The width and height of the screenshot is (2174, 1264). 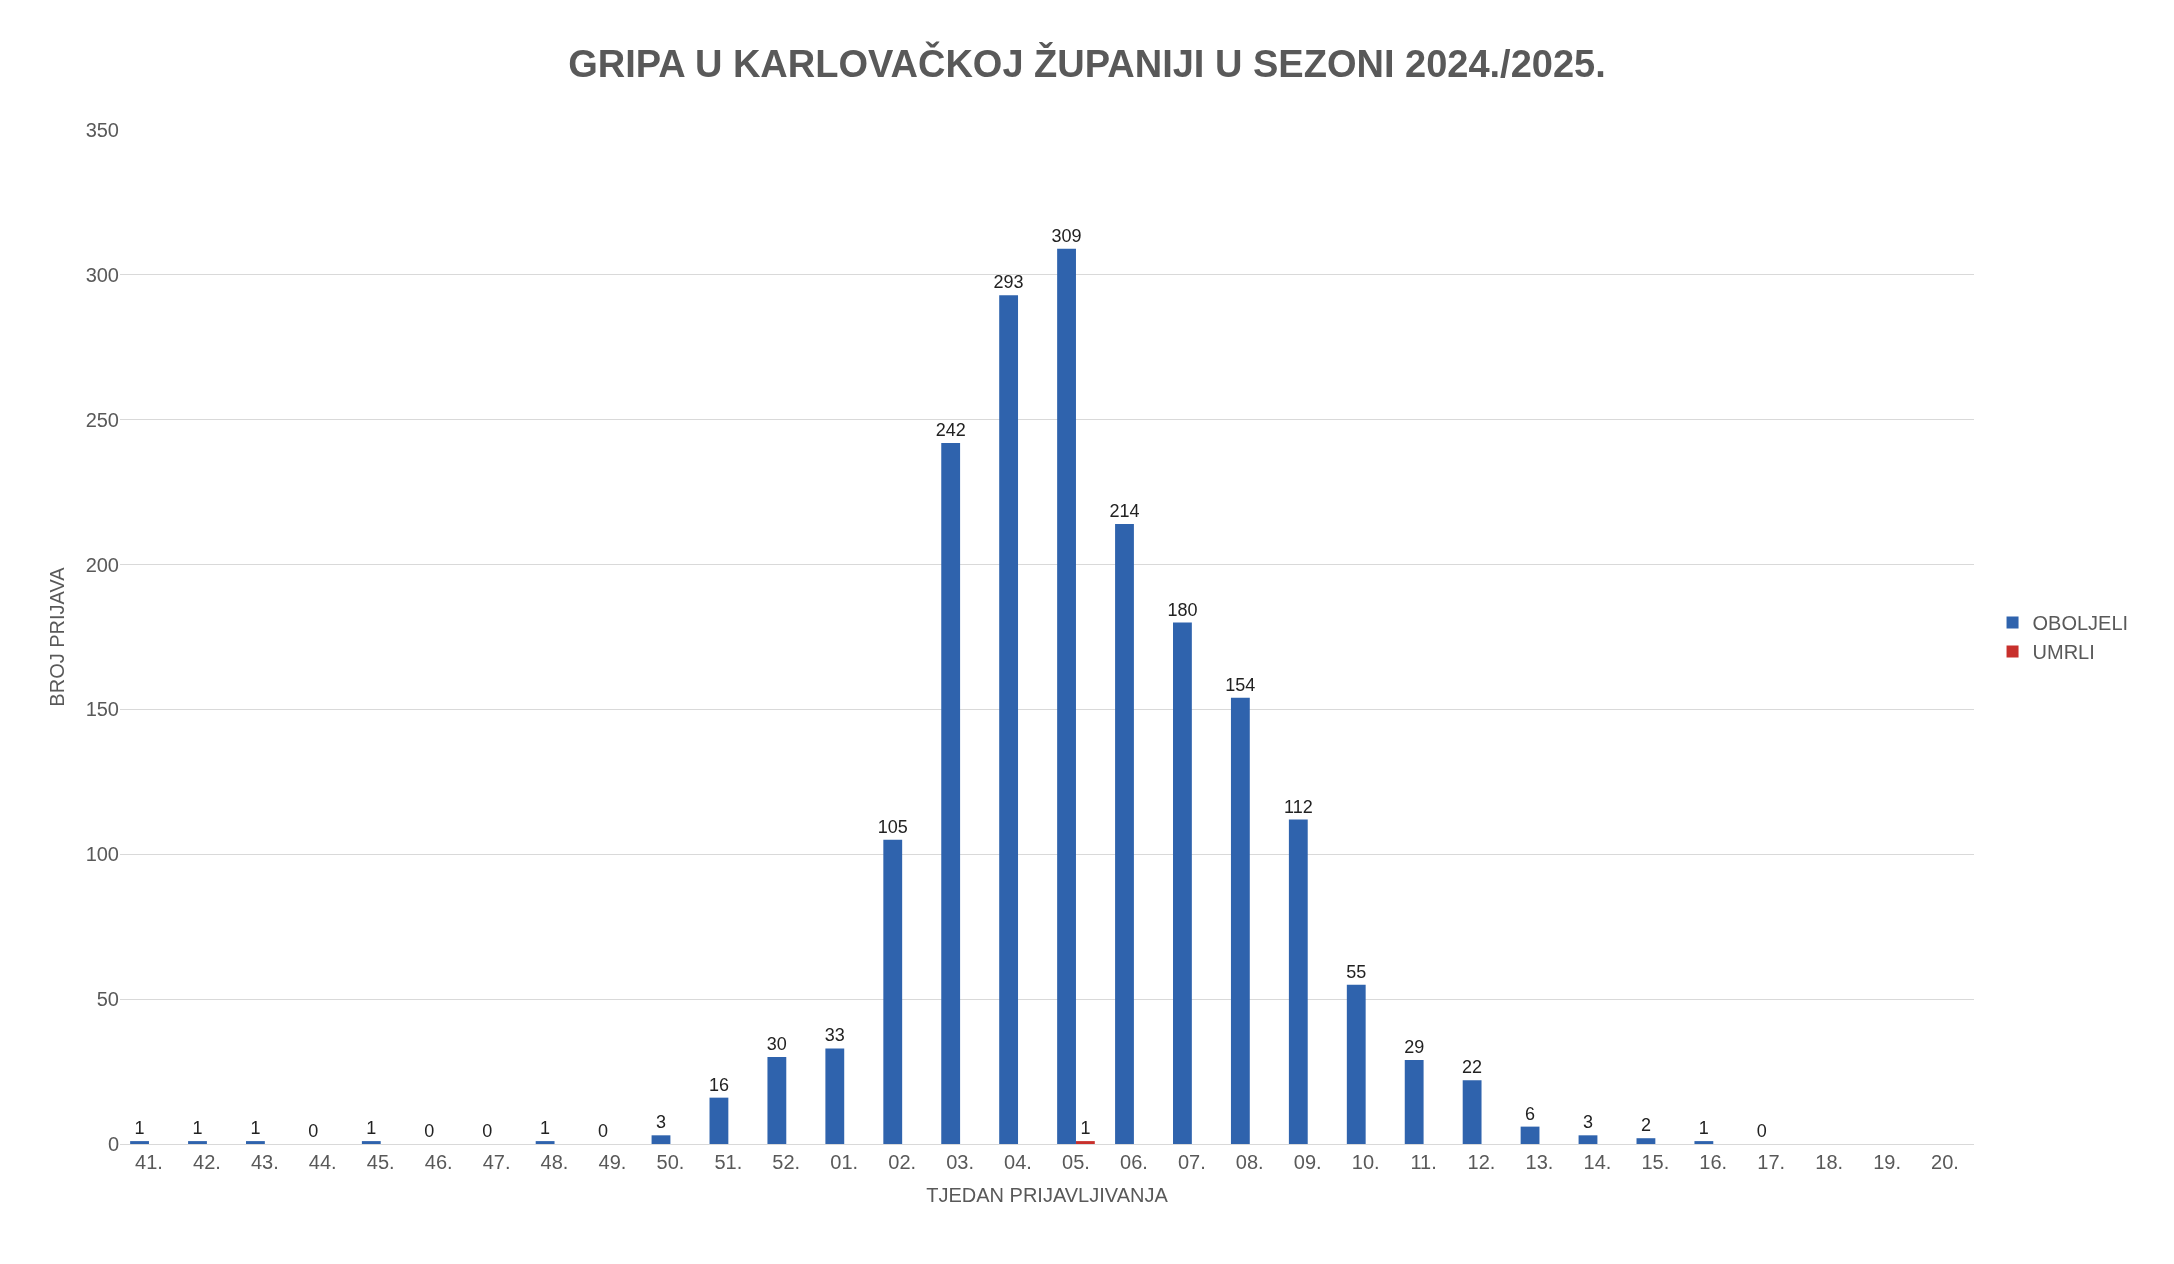 What do you see at coordinates (950, 429) in the screenshot?
I see `data-label: 242` at bounding box center [950, 429].